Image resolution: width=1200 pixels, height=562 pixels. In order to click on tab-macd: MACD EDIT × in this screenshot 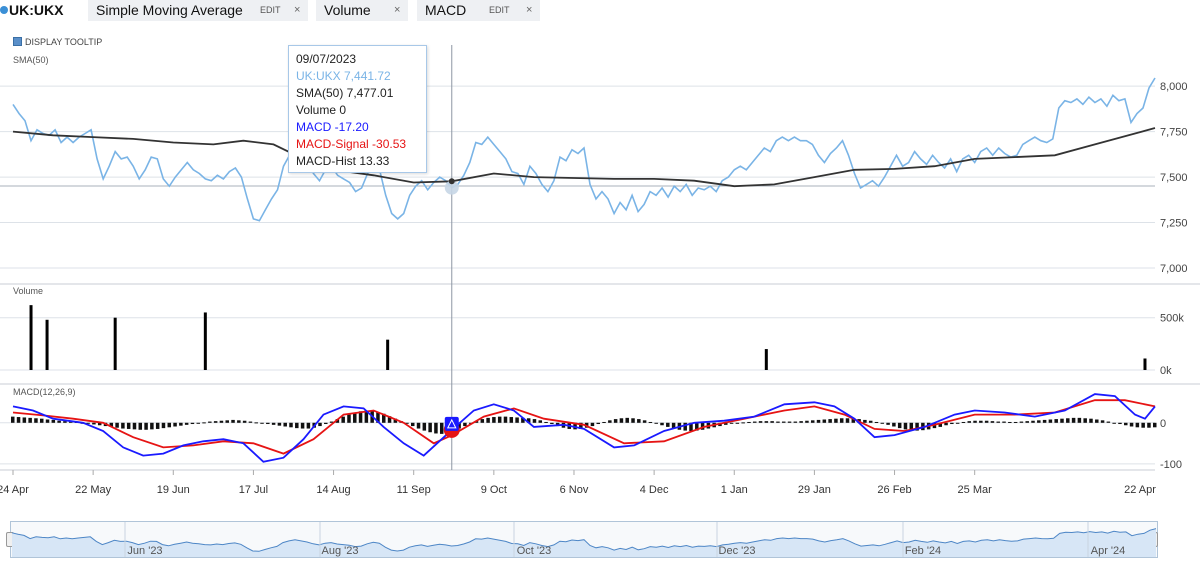, I will do `click(478, 10)`.